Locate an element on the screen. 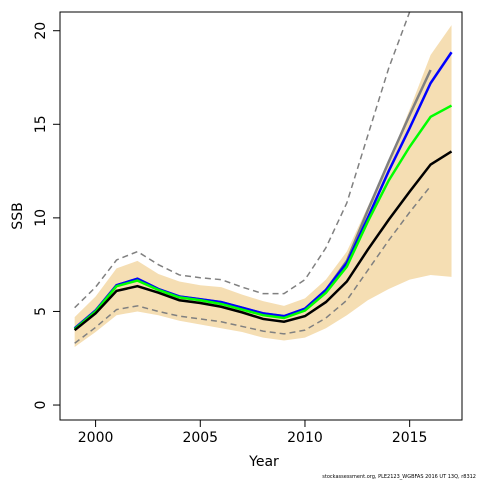 This screenshot has height=480, width=480. y-tick-label: 10 is located at coordinates (41, 218).